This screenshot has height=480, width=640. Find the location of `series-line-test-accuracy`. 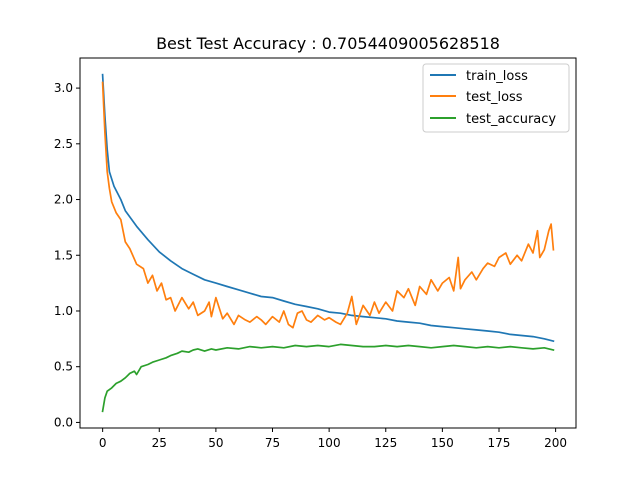

series-line-test-accuracy is located at coordinates (328, 378).